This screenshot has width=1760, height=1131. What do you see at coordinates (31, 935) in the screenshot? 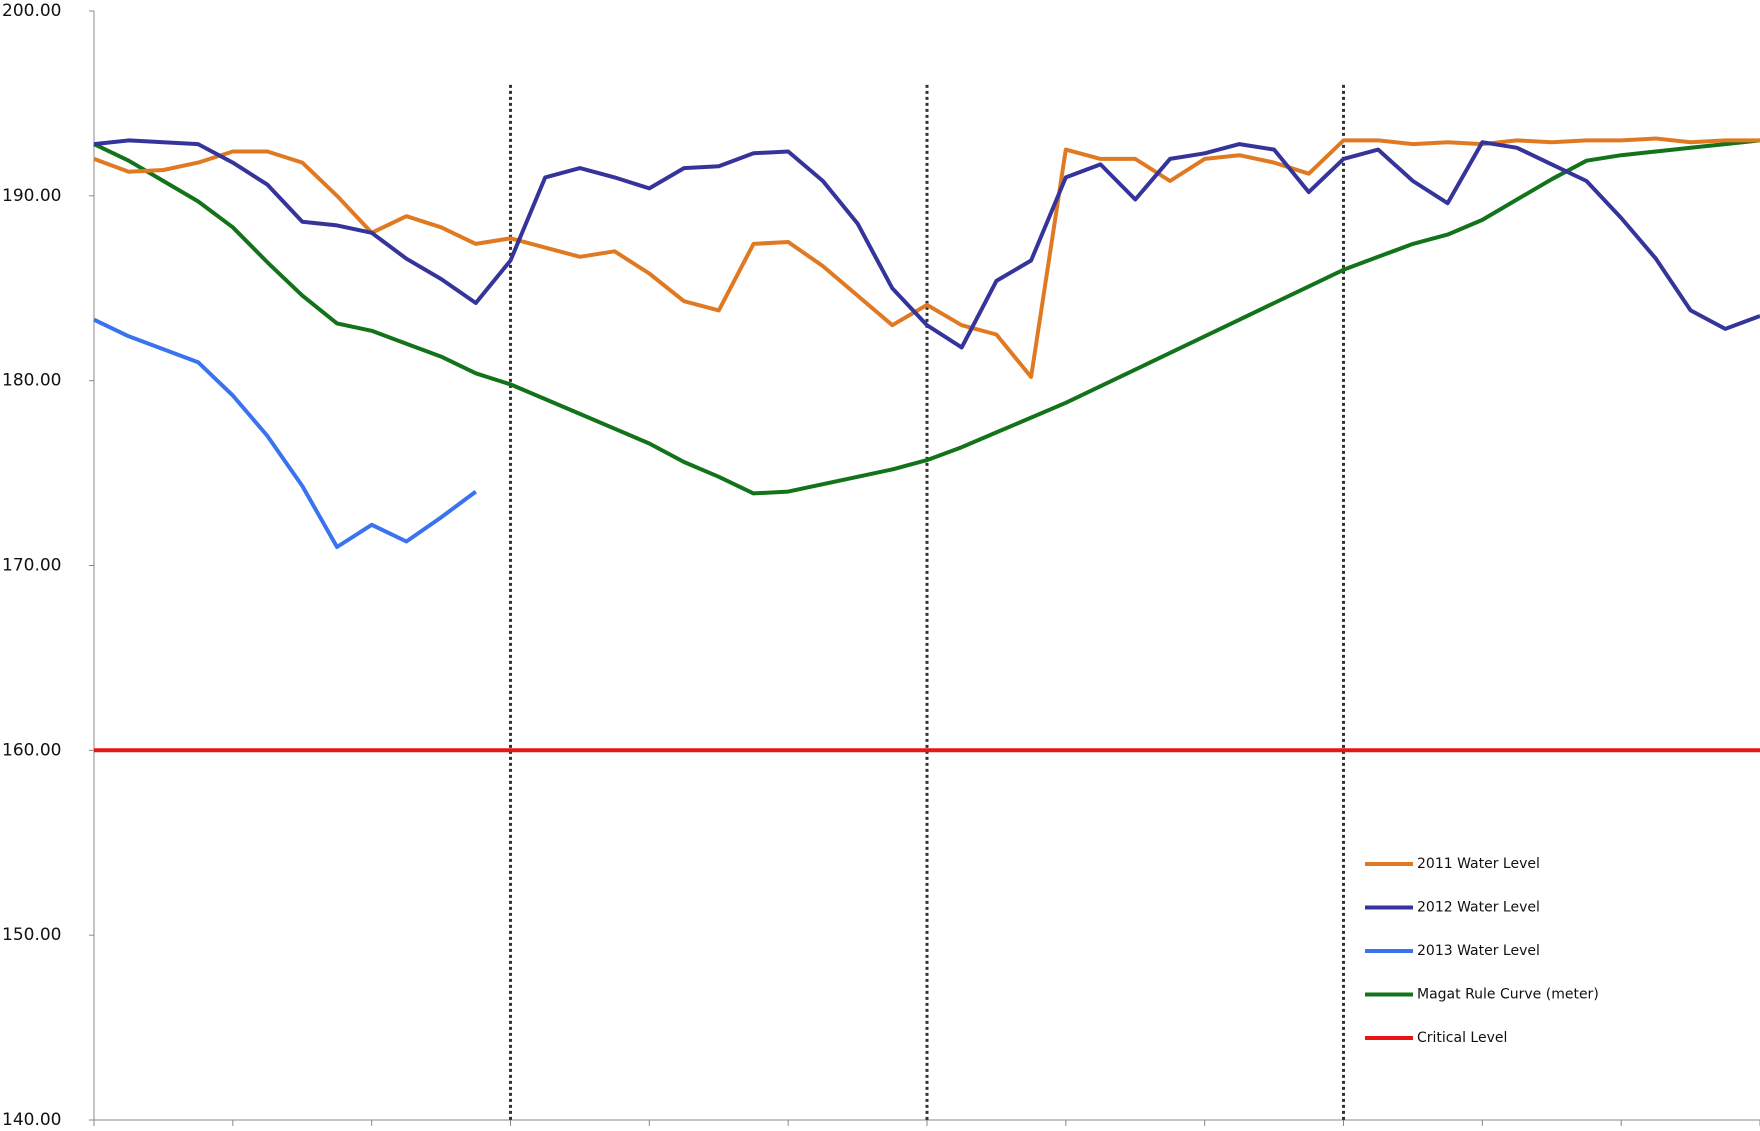
I see `y-tick-label: 150.00` at bounding box center [31, 935].